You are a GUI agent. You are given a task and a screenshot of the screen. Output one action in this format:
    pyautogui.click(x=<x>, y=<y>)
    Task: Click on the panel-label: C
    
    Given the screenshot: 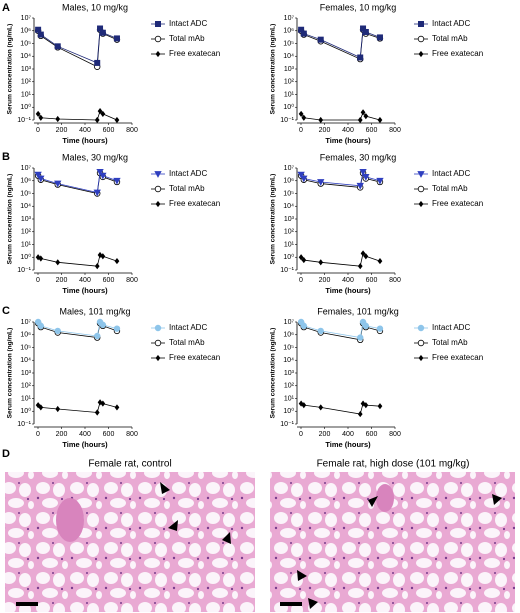 What is the action you would take?
    pyautogui.click(x=6, y=311)
    